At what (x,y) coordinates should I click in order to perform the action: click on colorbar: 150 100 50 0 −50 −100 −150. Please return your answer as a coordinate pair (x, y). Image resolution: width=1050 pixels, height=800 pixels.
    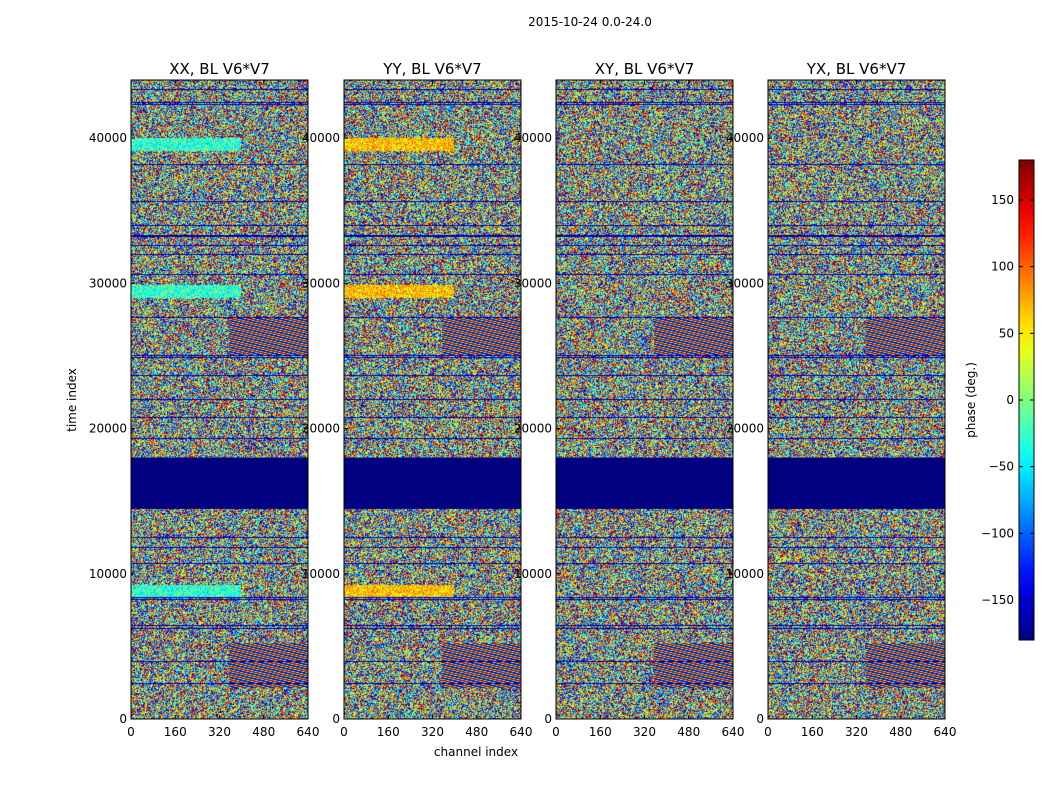
    Looking at the image, I should click on (1008, 400).